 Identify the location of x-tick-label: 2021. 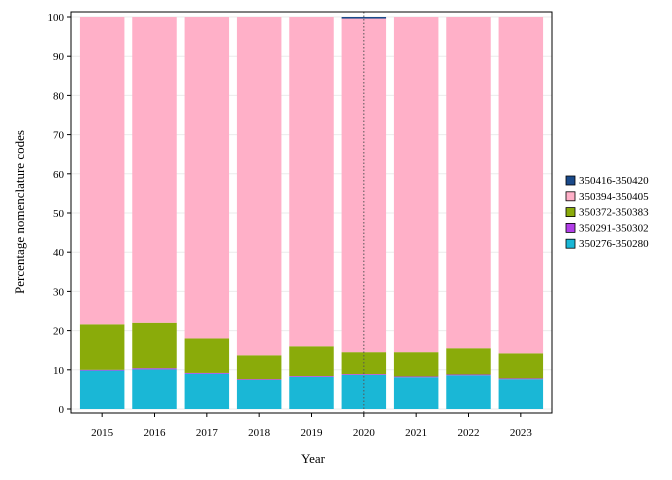
(416, 433).